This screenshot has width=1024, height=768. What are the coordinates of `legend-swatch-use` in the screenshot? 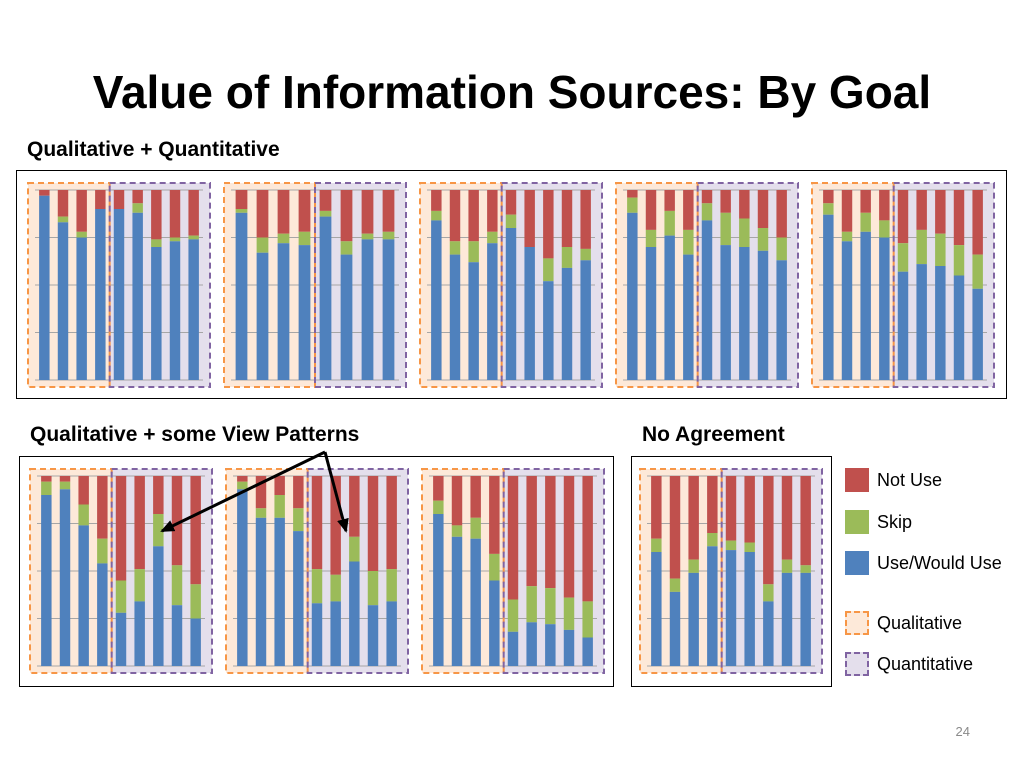 It's located at (857, 563).